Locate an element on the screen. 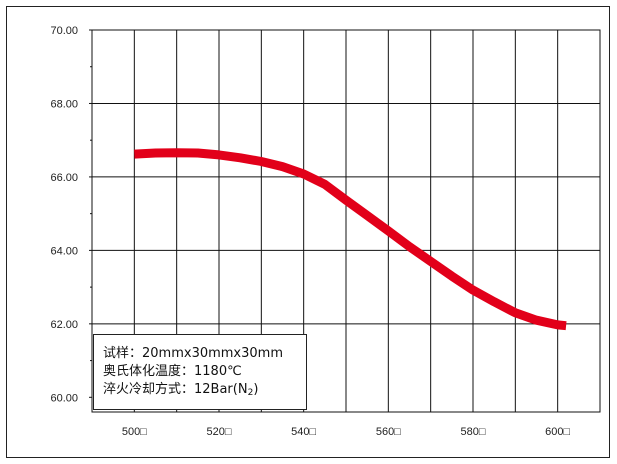 This screenshot has height=464, width=617. y-axis-ticks: 60.00 62.00 64.00 66.00 68.00 70.00 is located at coordinates (71, 214).